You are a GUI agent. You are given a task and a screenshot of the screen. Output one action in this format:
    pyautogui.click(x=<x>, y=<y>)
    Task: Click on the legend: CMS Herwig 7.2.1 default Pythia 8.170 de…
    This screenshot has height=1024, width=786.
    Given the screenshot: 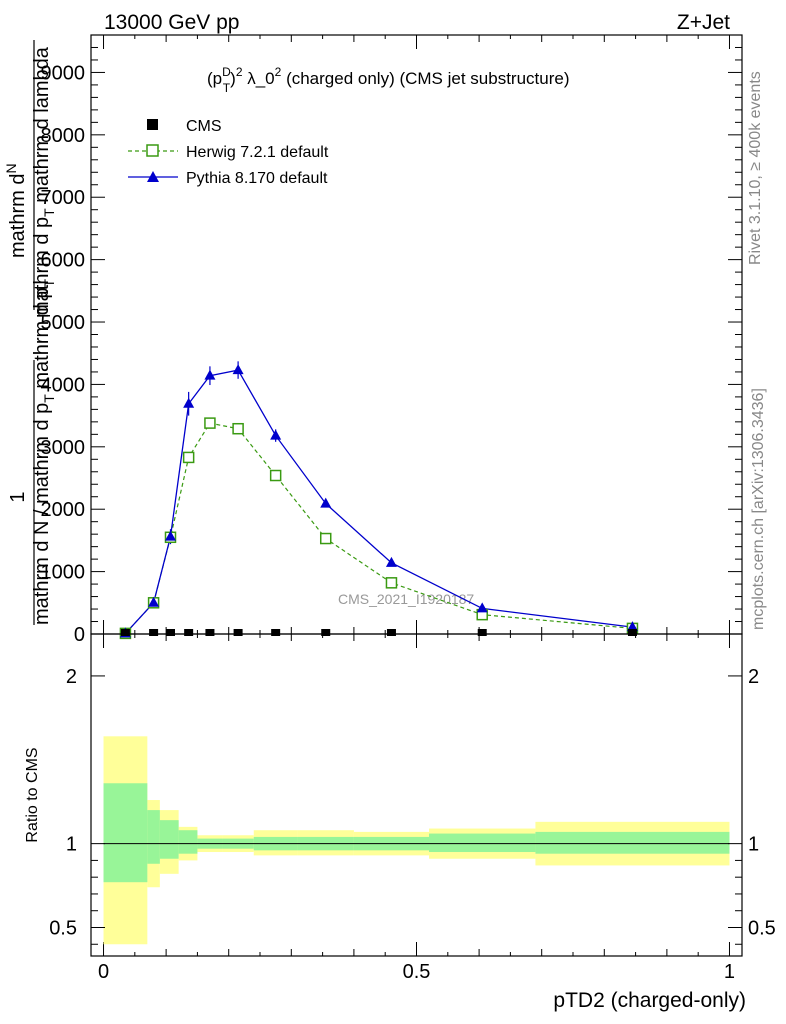 What is the action you would take?
    pyautogui.click(x=228, y=152)
    